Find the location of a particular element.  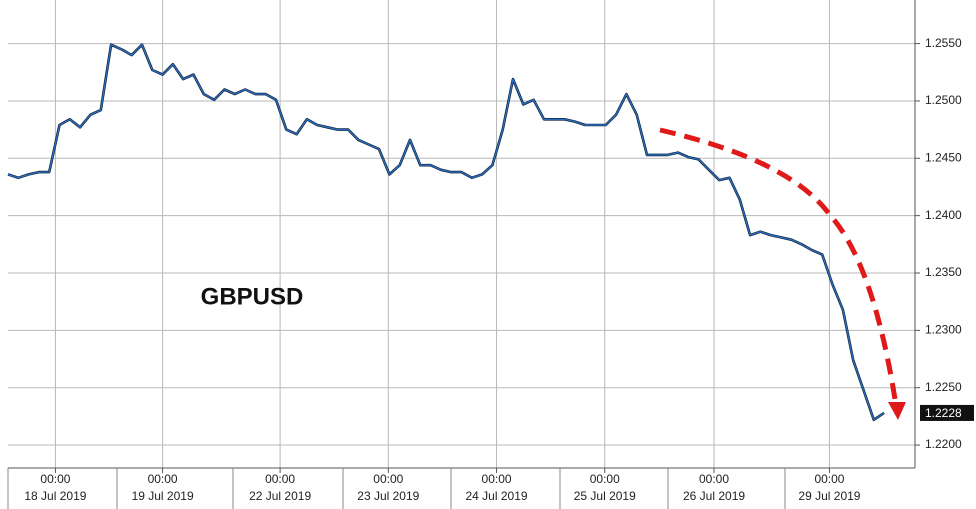

x-date-label: 25 Jul 2019 is located at coordinates (605, 496).